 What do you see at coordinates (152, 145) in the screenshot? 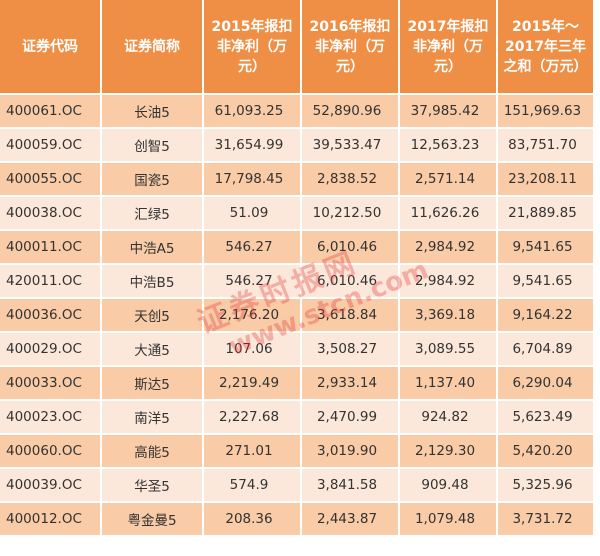
I see `cell-name: 创智5` at bounding box center [152, 145].